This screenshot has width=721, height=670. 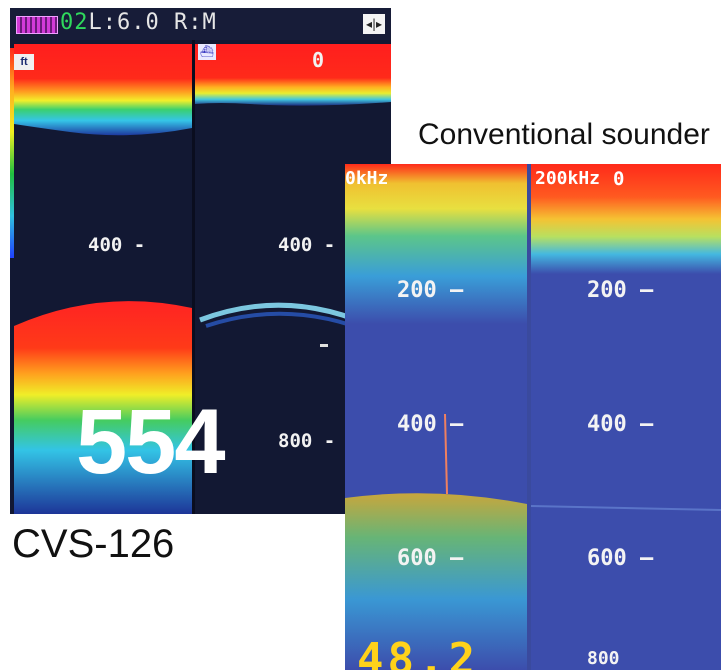 I want to click on cvs-depth-readout: 554, so click(x=150, y=442).